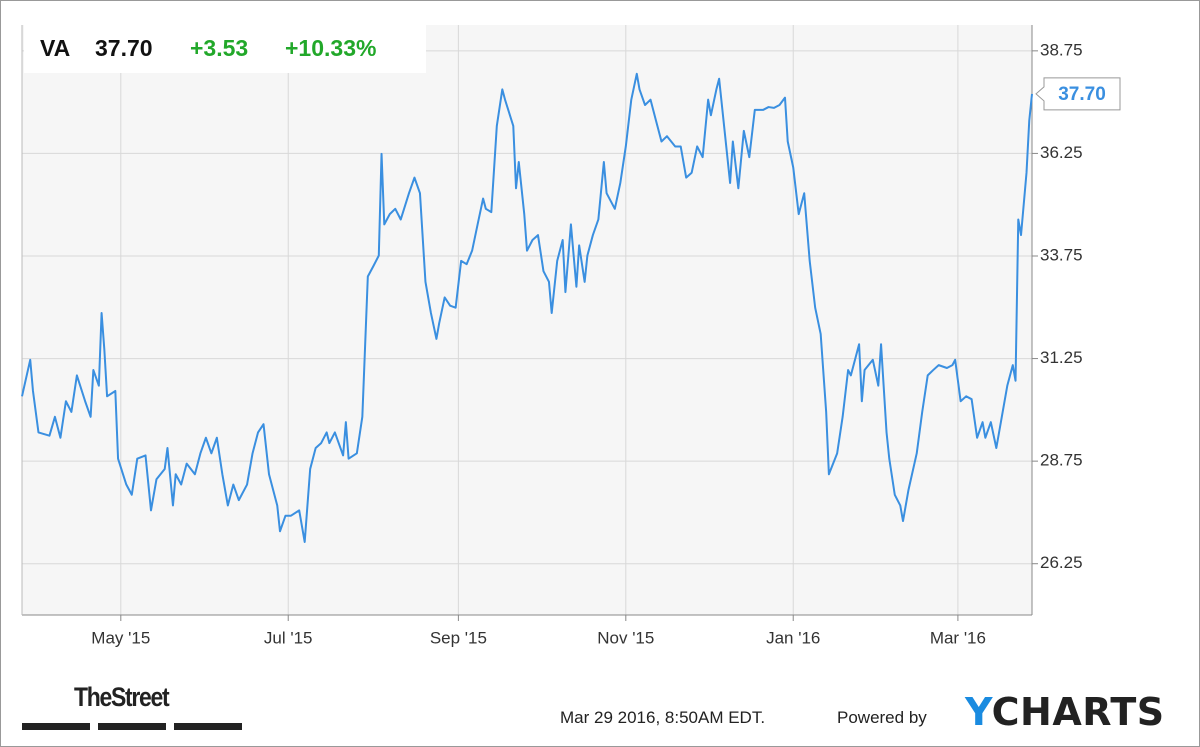  I want to click on y-tick-label: 36.25, so click(1061, 152).